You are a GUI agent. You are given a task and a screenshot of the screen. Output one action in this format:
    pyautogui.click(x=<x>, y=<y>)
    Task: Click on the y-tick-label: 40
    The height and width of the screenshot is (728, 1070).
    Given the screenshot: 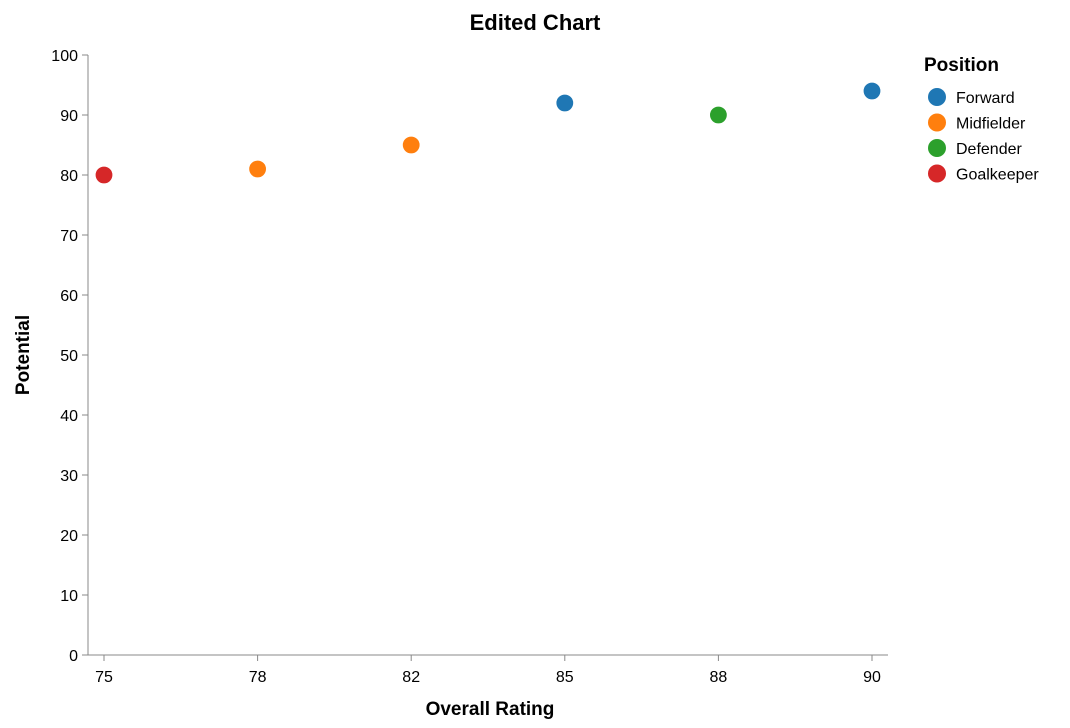 What is the action you would take?
    pyautogui.click(x=69, y=416)
    